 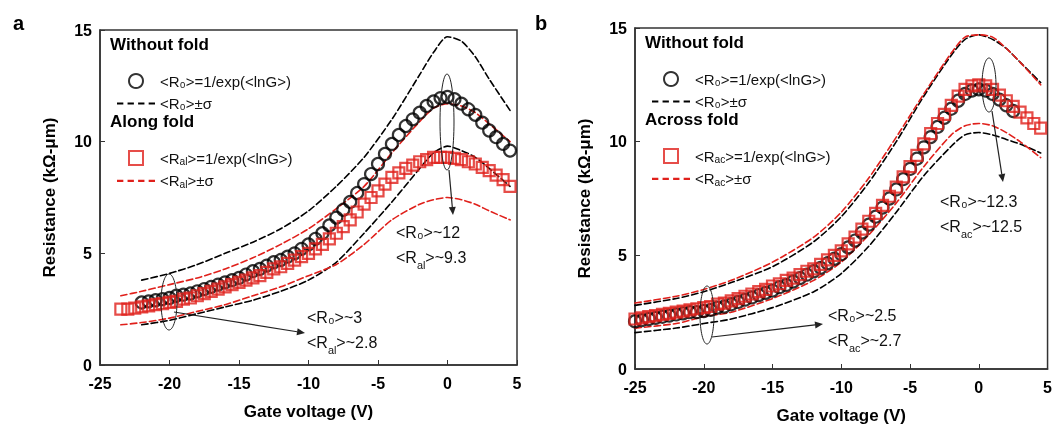 I want to click on x-axis-title: Gate voltage (V), so click(x=308, y=411).